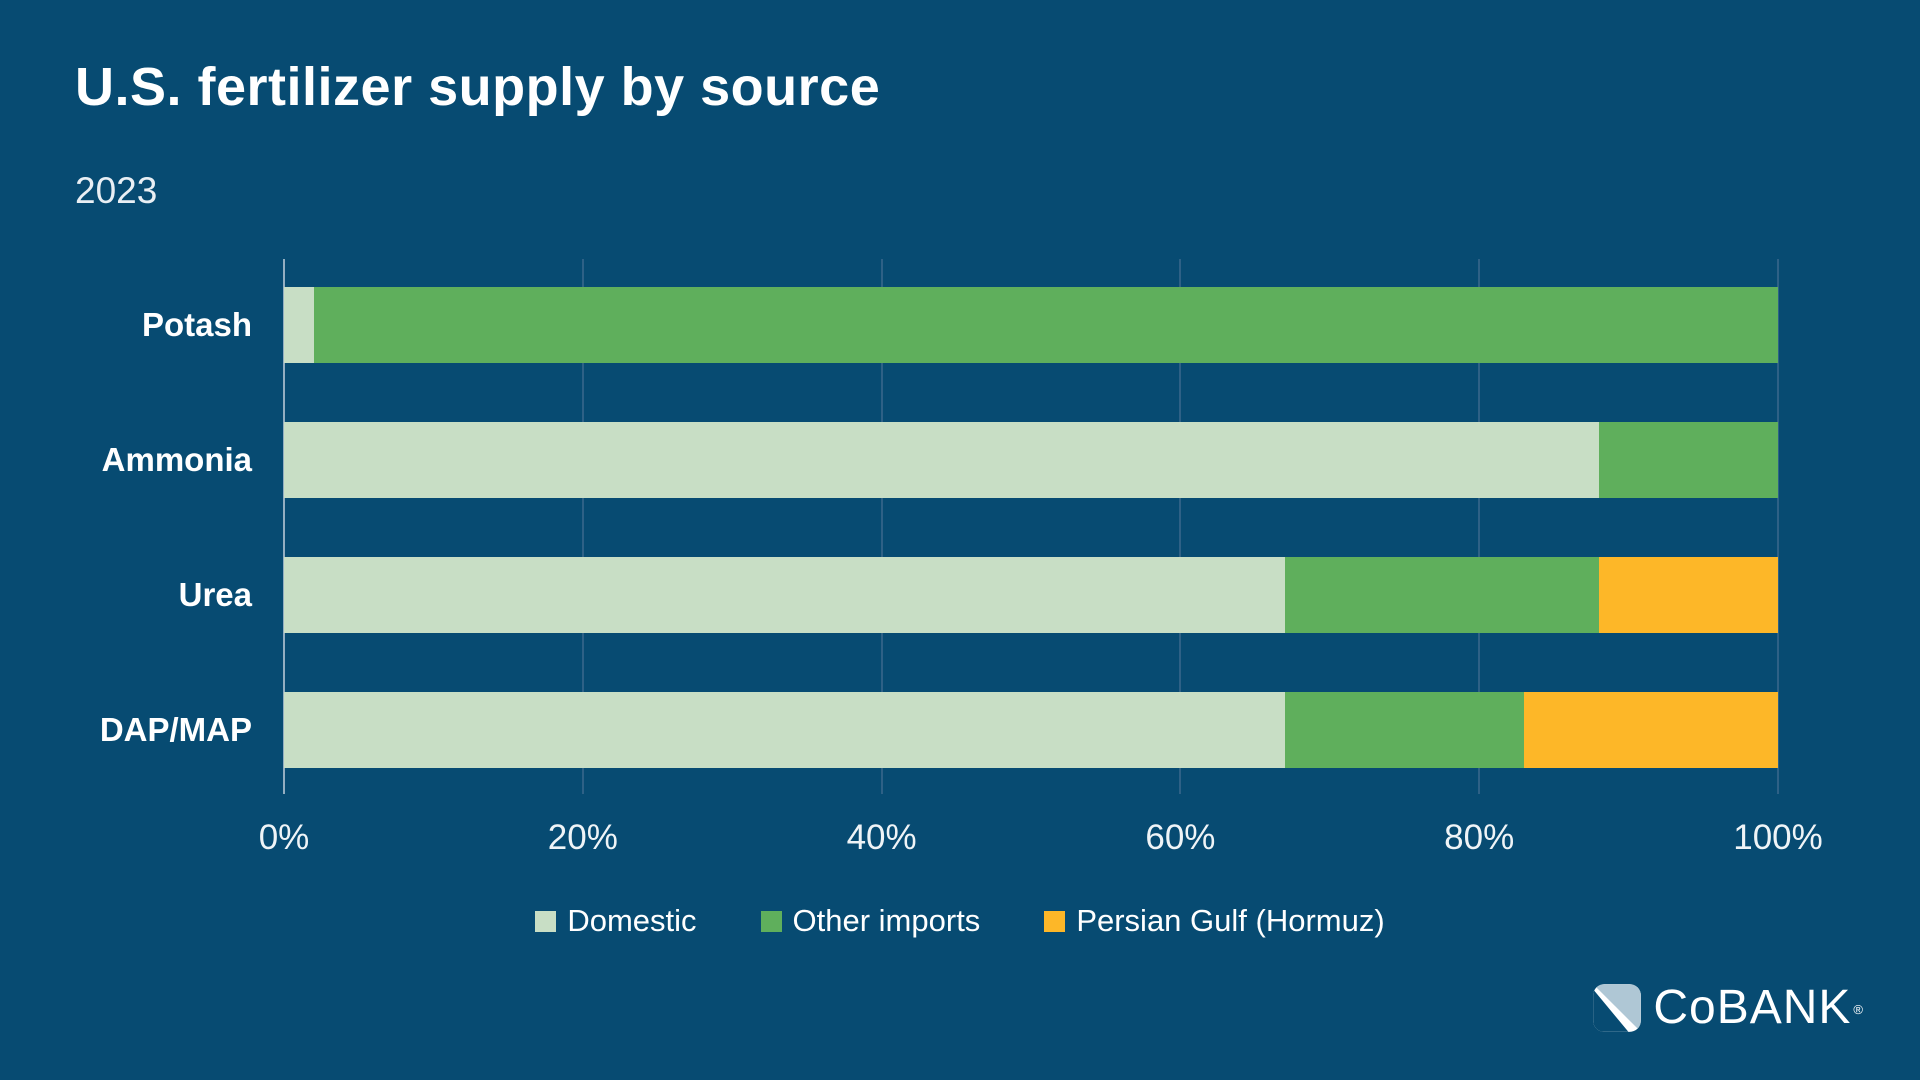 This screenshot has width=1920, height=1080. What do you see at coordinates (1758, 1007) in the screenshot?
I see `cobank-wordmark: CoBANK ®` at bounding box center [1758, 1007].